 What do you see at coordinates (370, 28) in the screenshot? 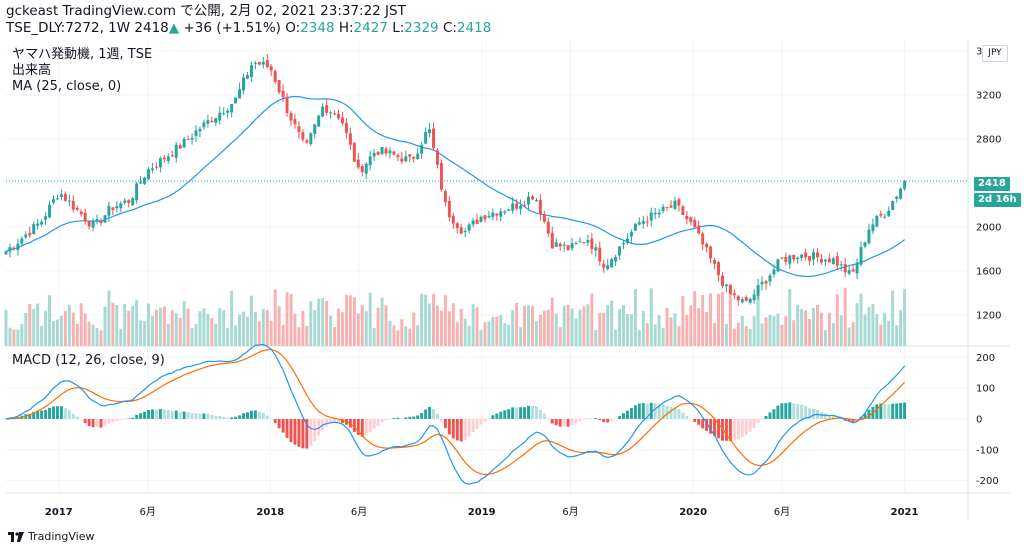
I see `high-value: 2427` at bounding box center [370, 28].